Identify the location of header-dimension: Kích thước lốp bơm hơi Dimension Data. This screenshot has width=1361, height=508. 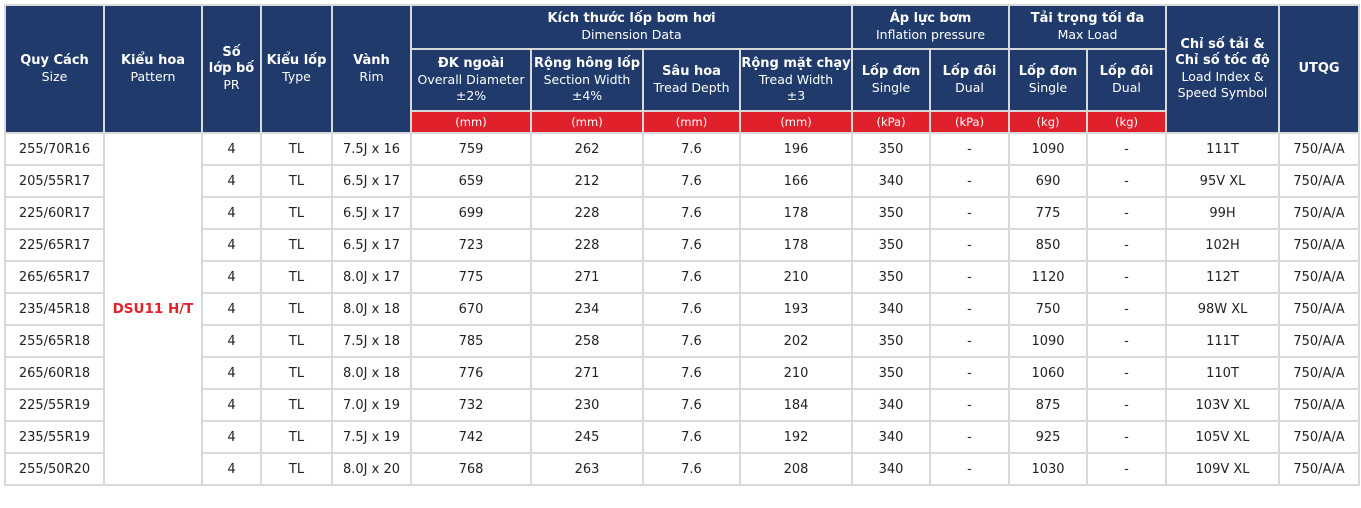
(631, 27).